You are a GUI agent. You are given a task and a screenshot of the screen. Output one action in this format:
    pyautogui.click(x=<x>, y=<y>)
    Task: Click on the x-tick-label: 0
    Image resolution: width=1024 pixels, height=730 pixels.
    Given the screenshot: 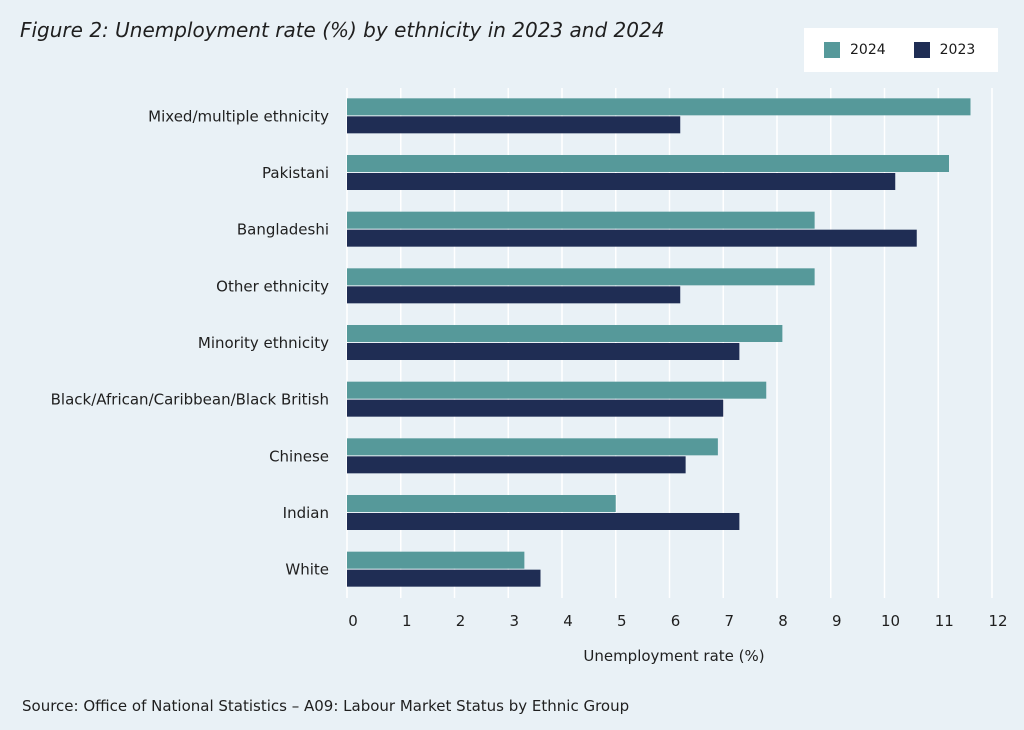 What is the action you would take?
    pyautogui.click(x=353, y=621)
    